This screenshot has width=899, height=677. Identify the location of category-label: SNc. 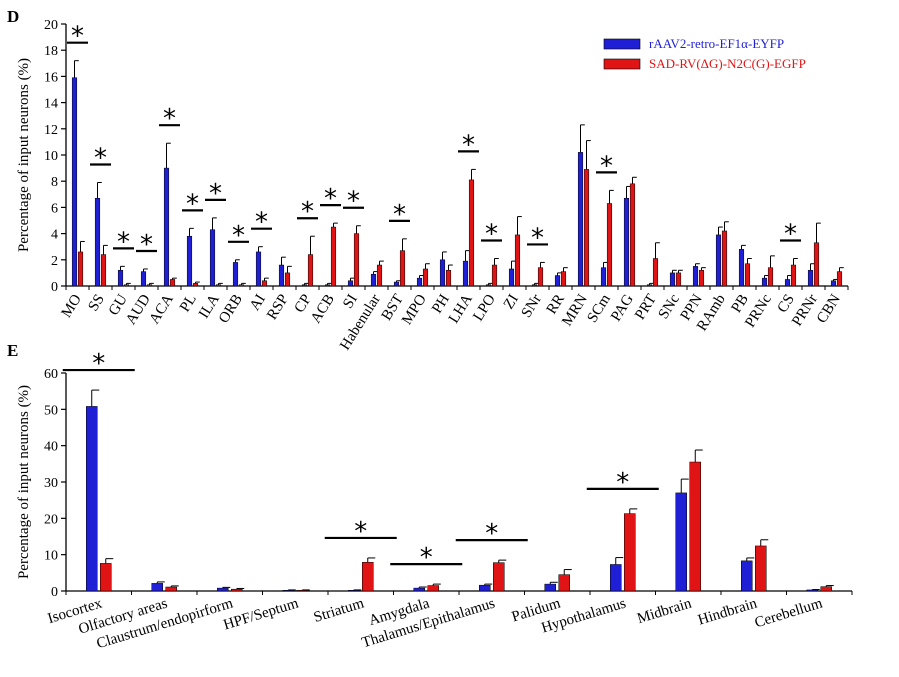
(669, 306).